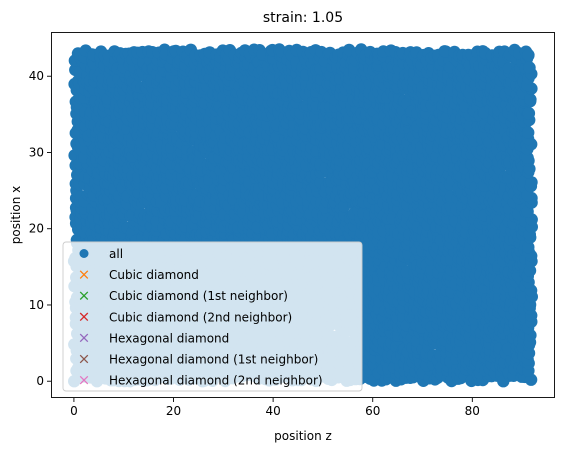 The image size is (563, 453). What do you see at coordinates (372, 411) in the screenshot?
I see `x-tick-label: 60` at bounding box center [372, 411].